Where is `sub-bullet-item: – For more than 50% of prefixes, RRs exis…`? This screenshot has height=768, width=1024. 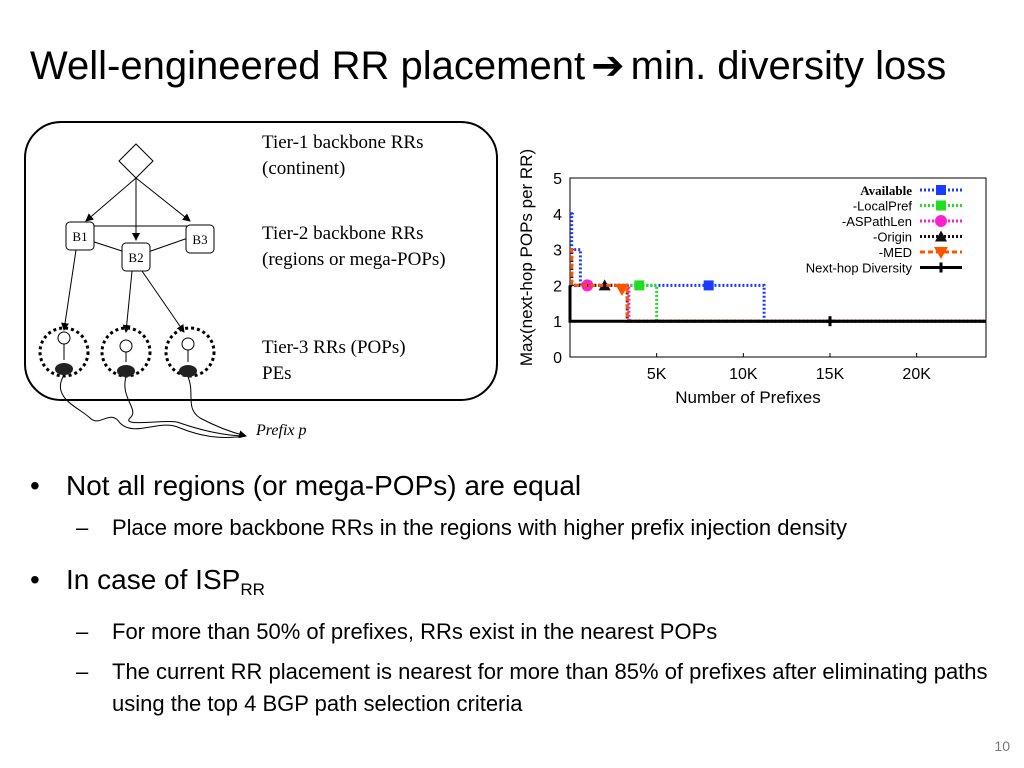 sub-bullet-item: – For more than 50% of prefixes, RRs exis… is located at coordinates (518, 632).